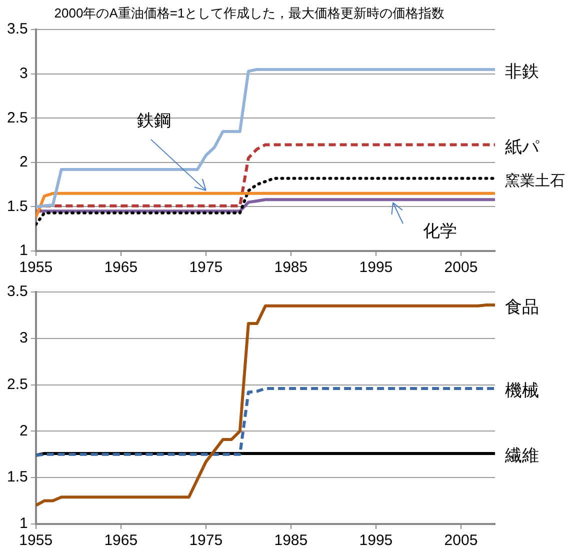 This screenshot has width=577, height=553. What do you see at coordinates (521, 456) in the screenshot?
I see `series-label: 繊維` at bounding box center [521, 456].